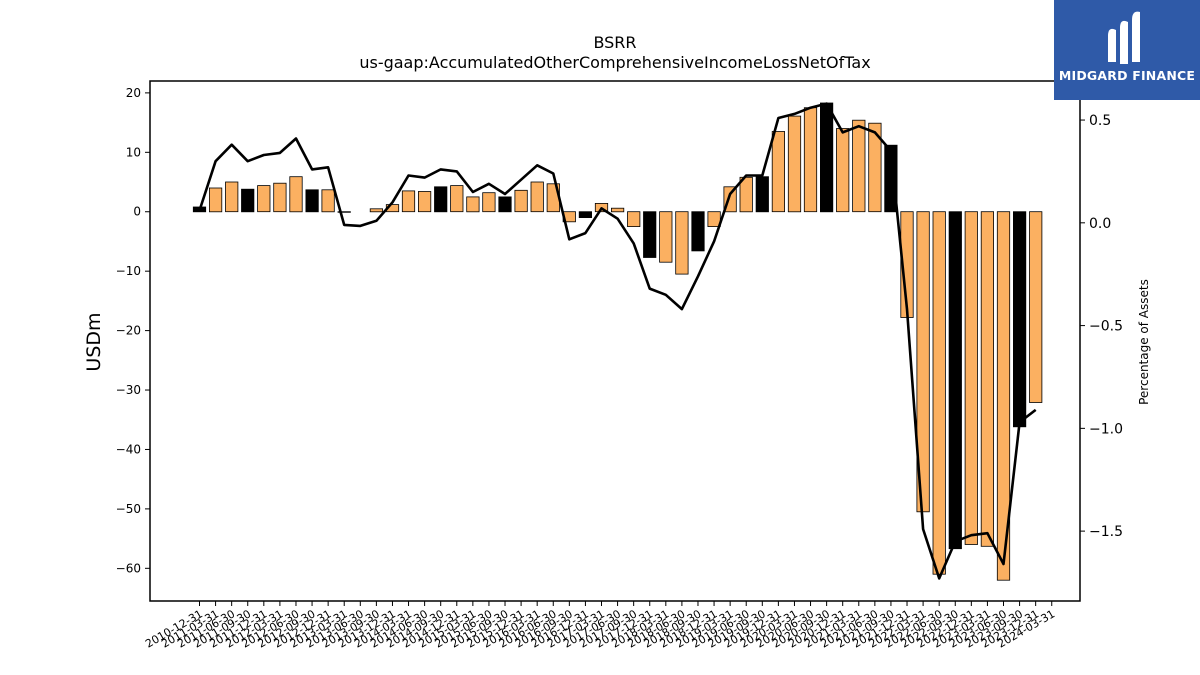 Image resolution: width=1200 pixels, height=675 pixels. I want to click on y-axis-ticks: 20 10 0 −10 −20 −30 −40 −50 −60, so click(133, 330).